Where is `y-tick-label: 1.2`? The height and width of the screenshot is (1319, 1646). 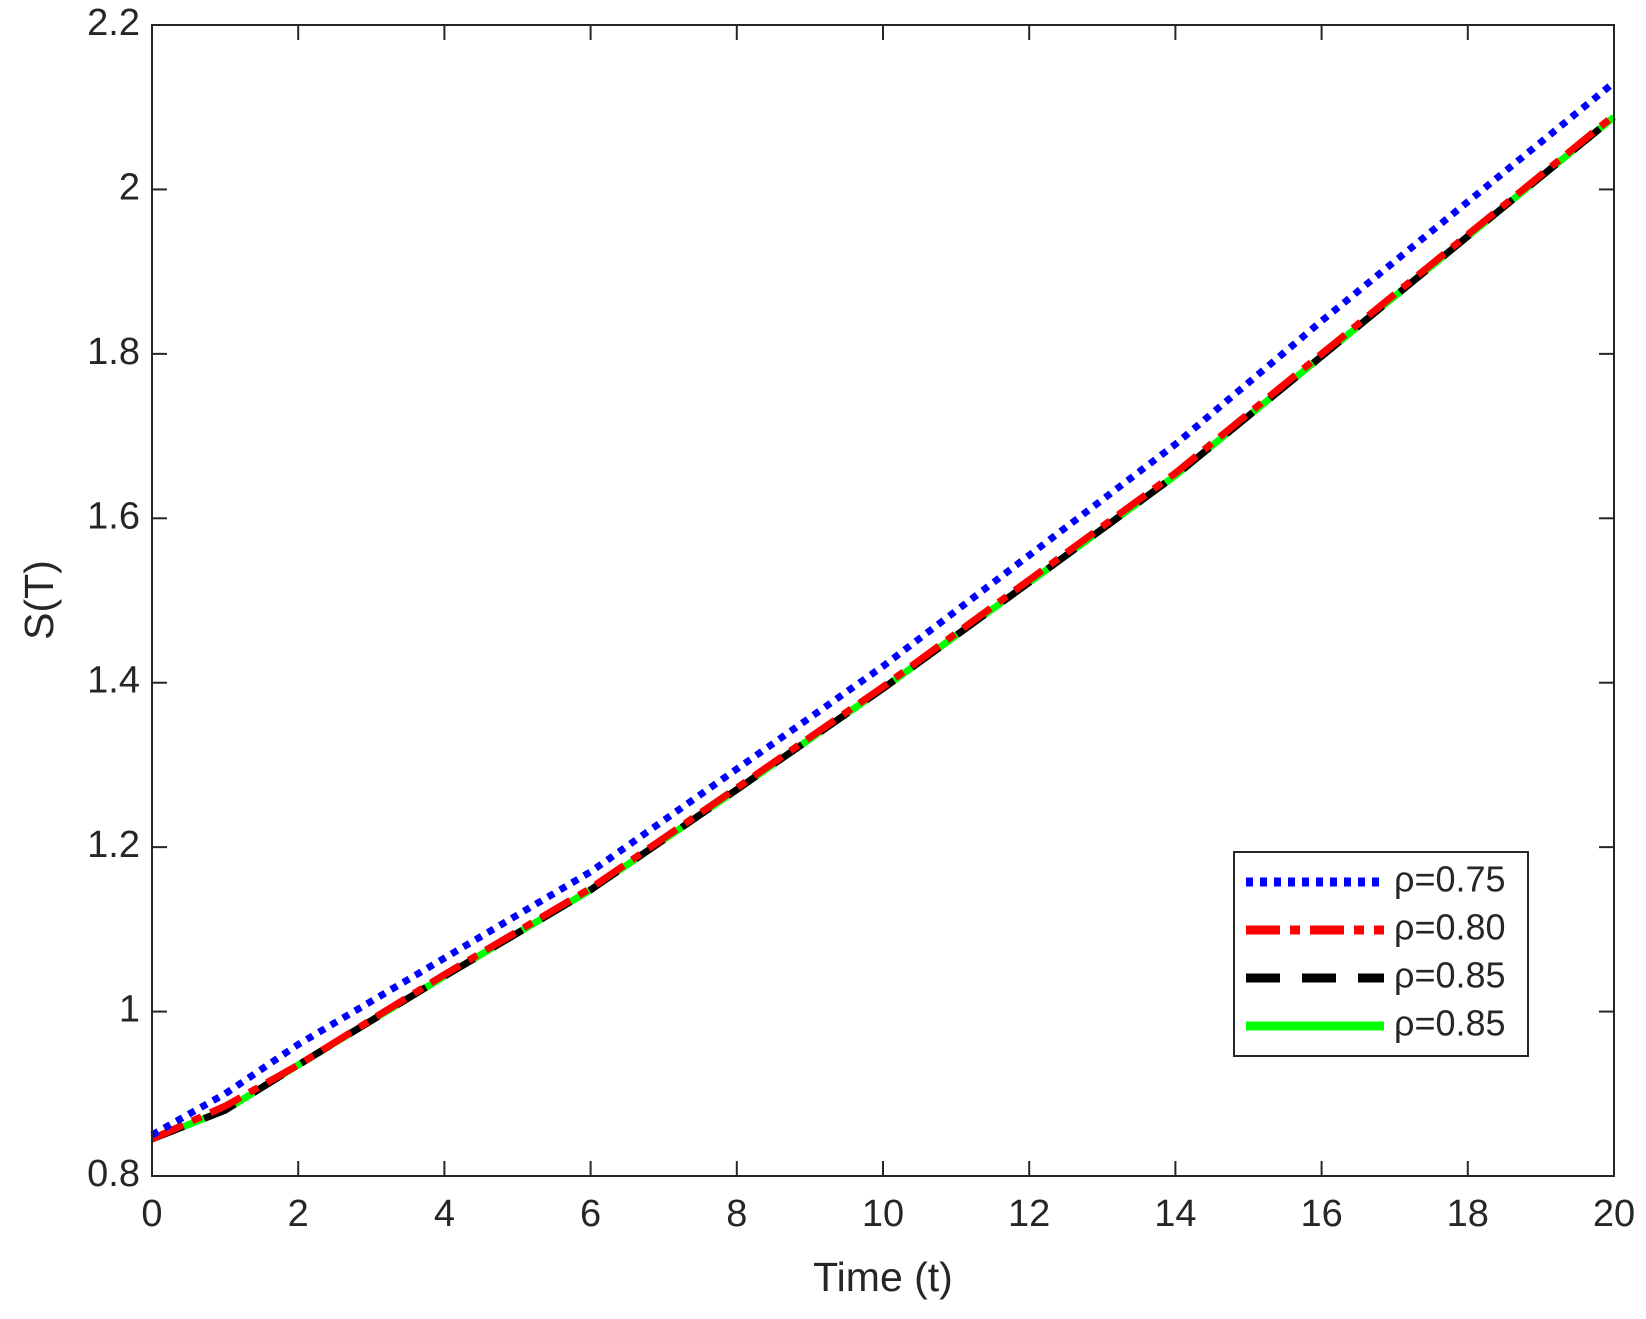 y-tick-label: 1.2 is located at coordinates (113, 845).